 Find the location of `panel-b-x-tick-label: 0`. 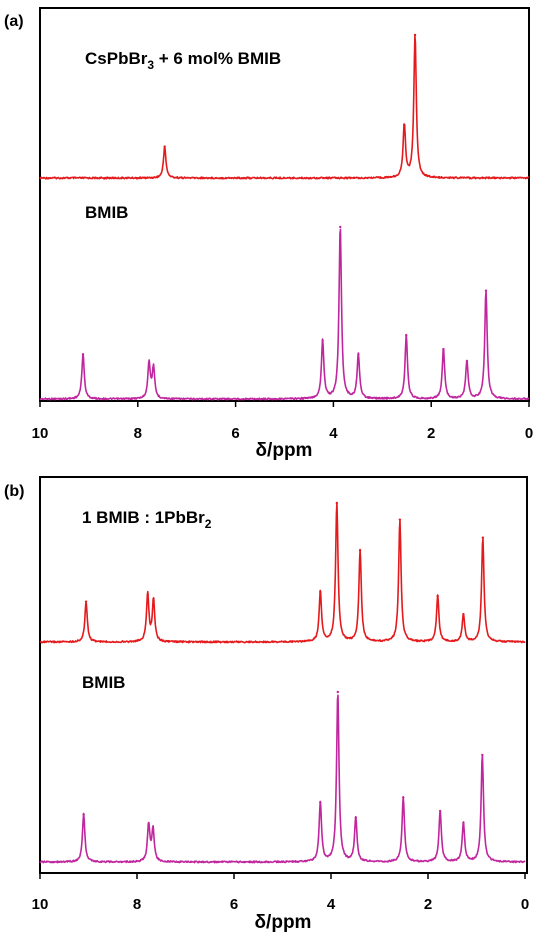

panel-b-x-tick-label: 0 is located at coordinates (525, 904).